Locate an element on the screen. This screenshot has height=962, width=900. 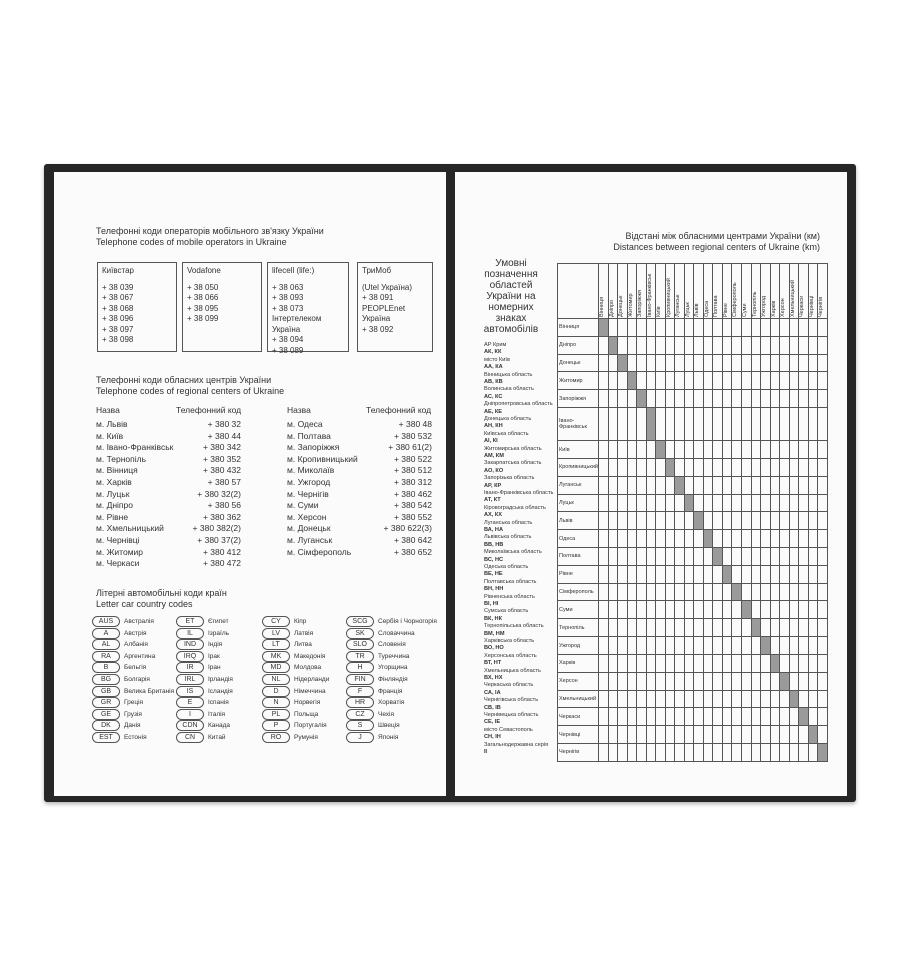
country-name: Македонія is located at coordinates (310, 656).